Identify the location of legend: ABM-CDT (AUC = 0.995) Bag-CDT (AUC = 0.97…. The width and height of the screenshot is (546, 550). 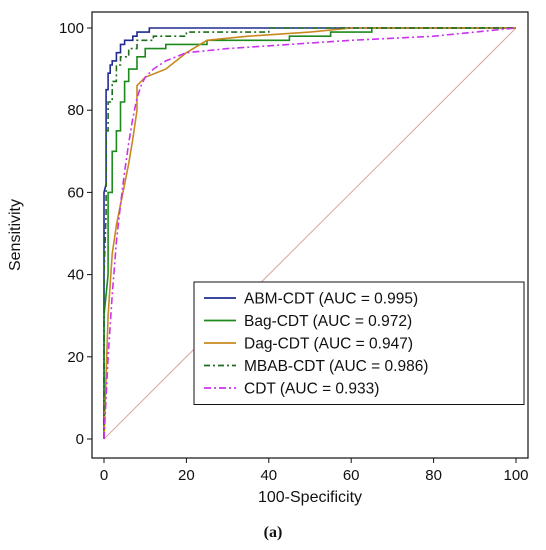
(359, 343).